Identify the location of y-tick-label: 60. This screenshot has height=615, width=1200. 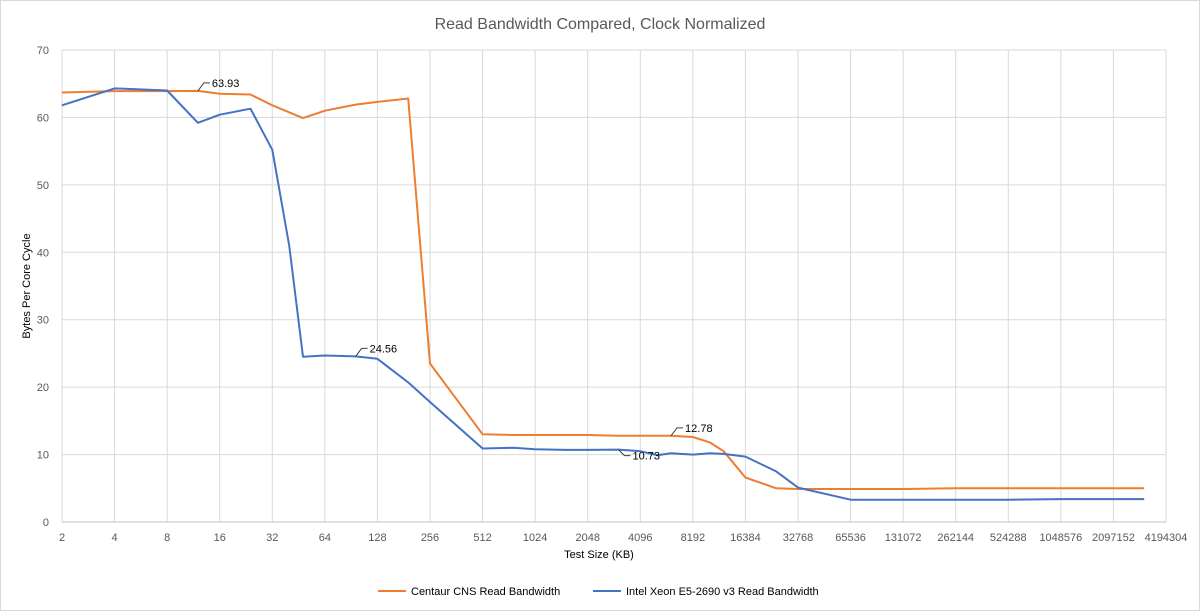
(43, 118).